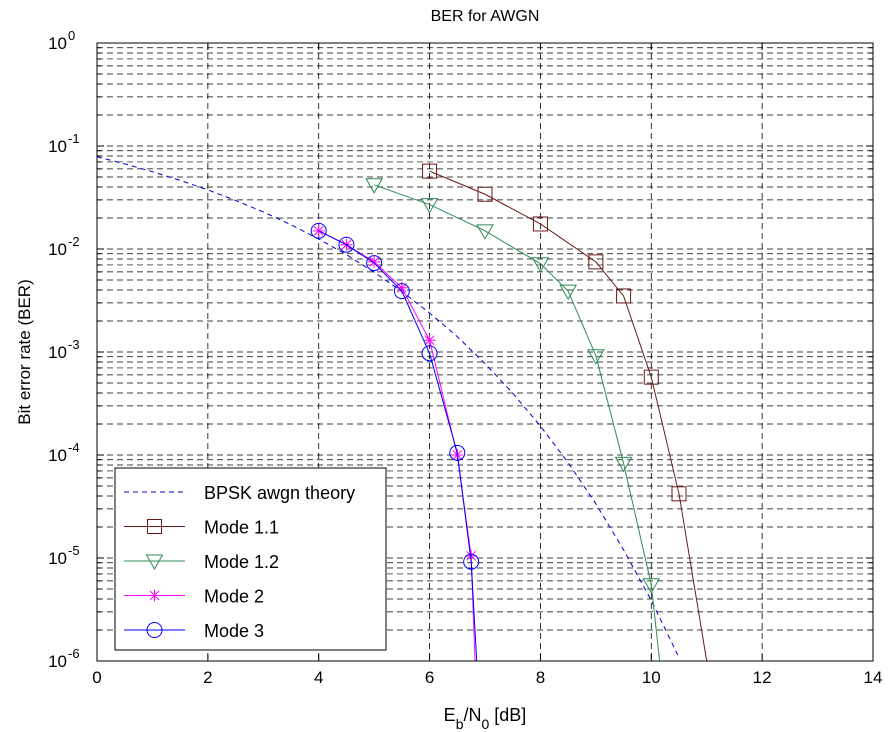 This screenshot has width=890, height=732. What do you see at coordinates (24, 351) in the screenshot?
I see `y-axis-label: Bit error rate (BER)` at bounding box center [24, 351].